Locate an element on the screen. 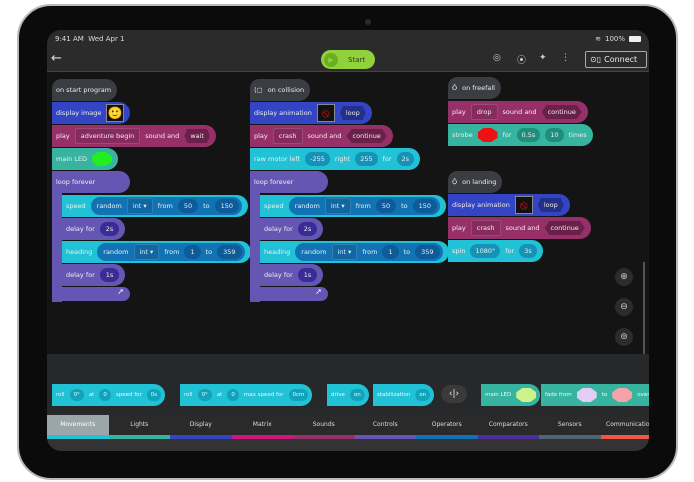 The width and height of the screenshot is (694, 482). tab-comparators: Comparators is located at coordinates (508, 427).